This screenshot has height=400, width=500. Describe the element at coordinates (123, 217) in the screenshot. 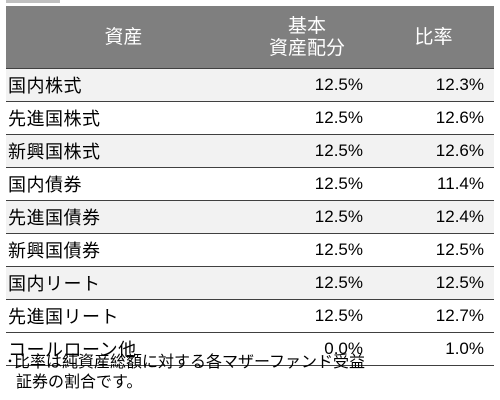

I see `asset-name-cell: 先進国債券` at that location.